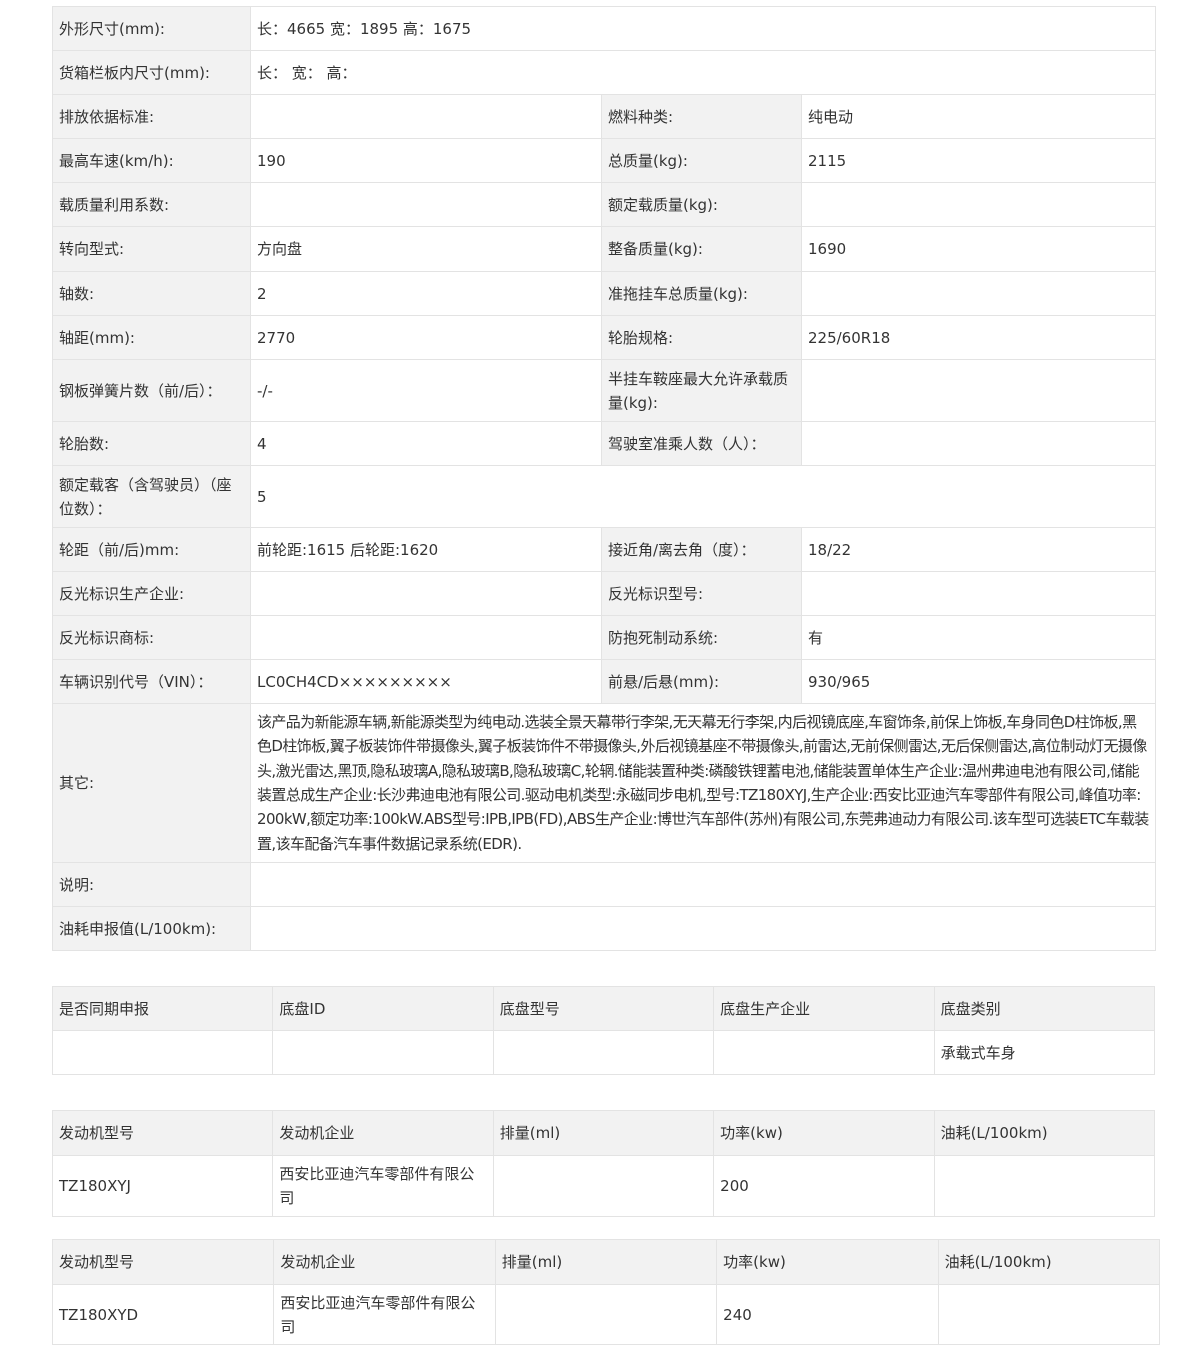 The width and height of the screenshot is (1200, 1364). I want to click on spec-row: 轴数: 2 准拖挂车总质量(kg):, so click(604, 293).